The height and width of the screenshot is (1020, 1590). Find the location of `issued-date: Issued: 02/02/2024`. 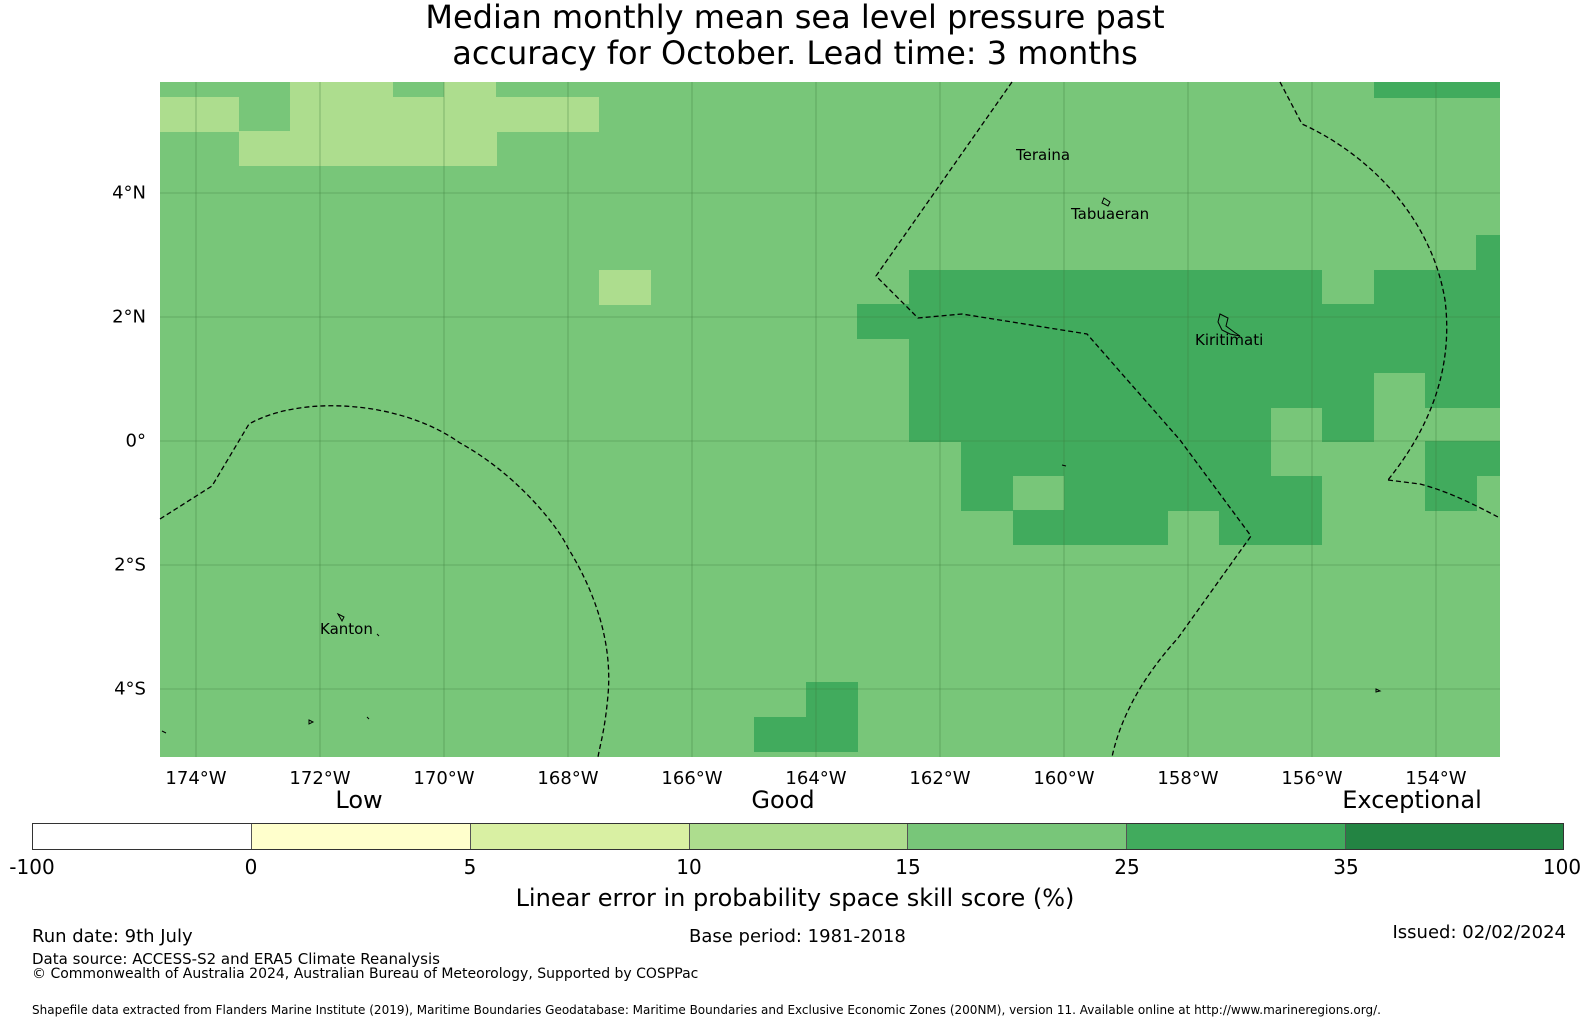

issued-date: Issued: 02/02/2024 is located at coordinates (1479, 932).